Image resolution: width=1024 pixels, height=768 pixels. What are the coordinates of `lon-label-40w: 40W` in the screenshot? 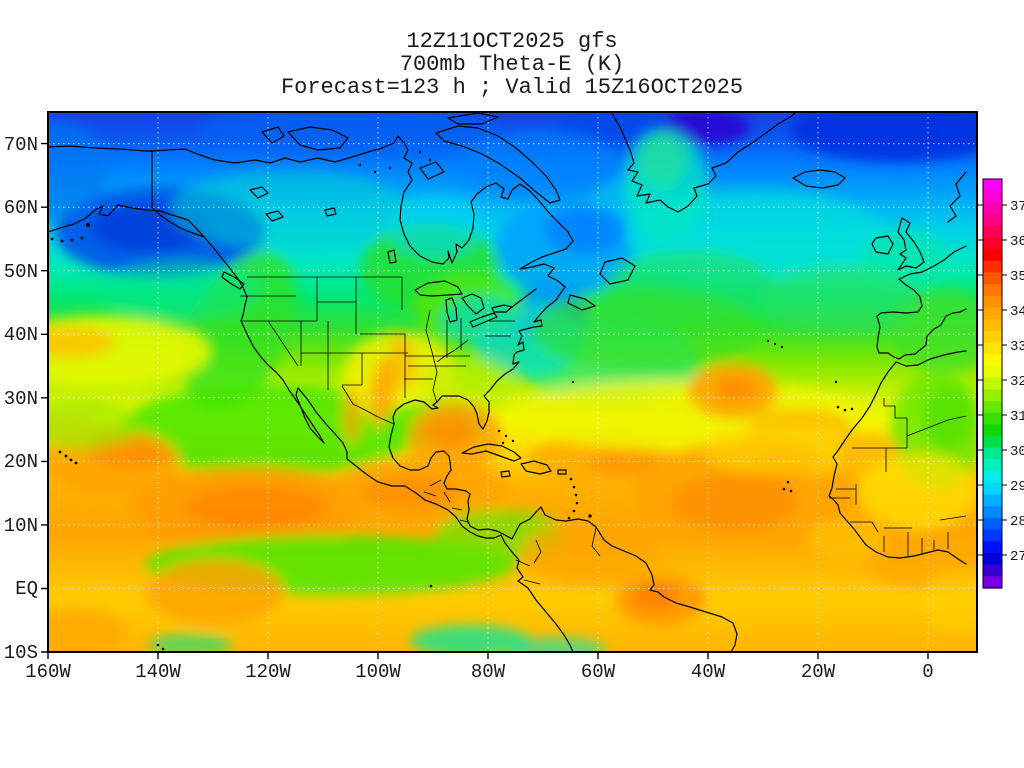 It's located at (708, 672).